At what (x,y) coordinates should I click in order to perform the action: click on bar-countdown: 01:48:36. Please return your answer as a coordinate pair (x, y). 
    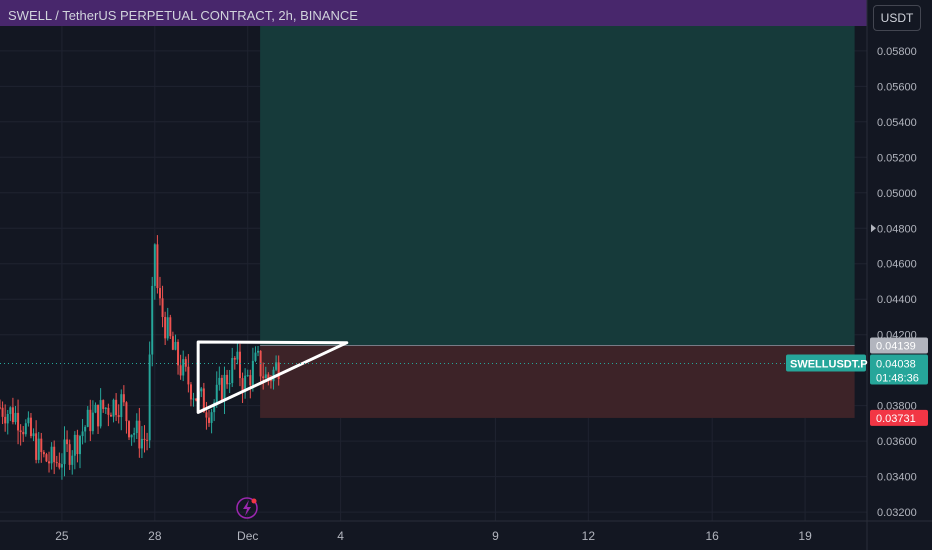
    Looking at the image, I should click on (897, 378).